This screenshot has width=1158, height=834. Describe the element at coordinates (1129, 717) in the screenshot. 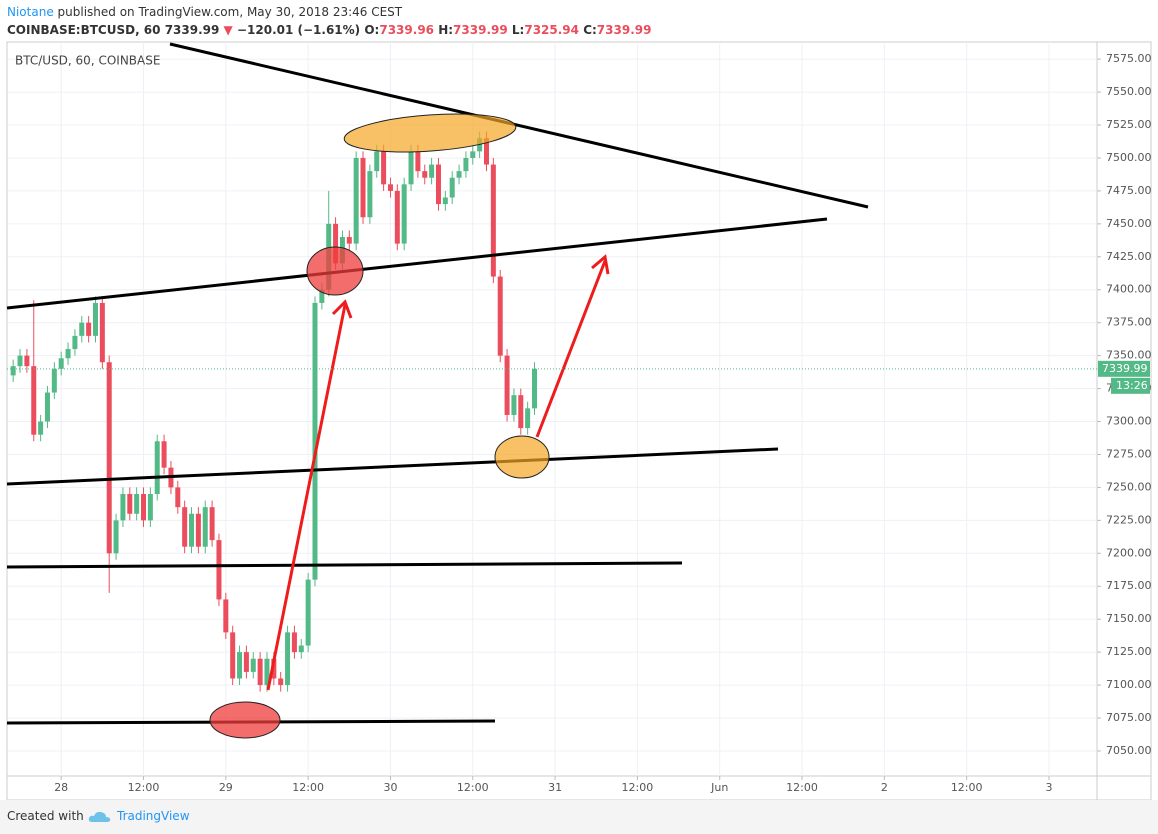

I see `y-tick-label: 7075.00` at that location.